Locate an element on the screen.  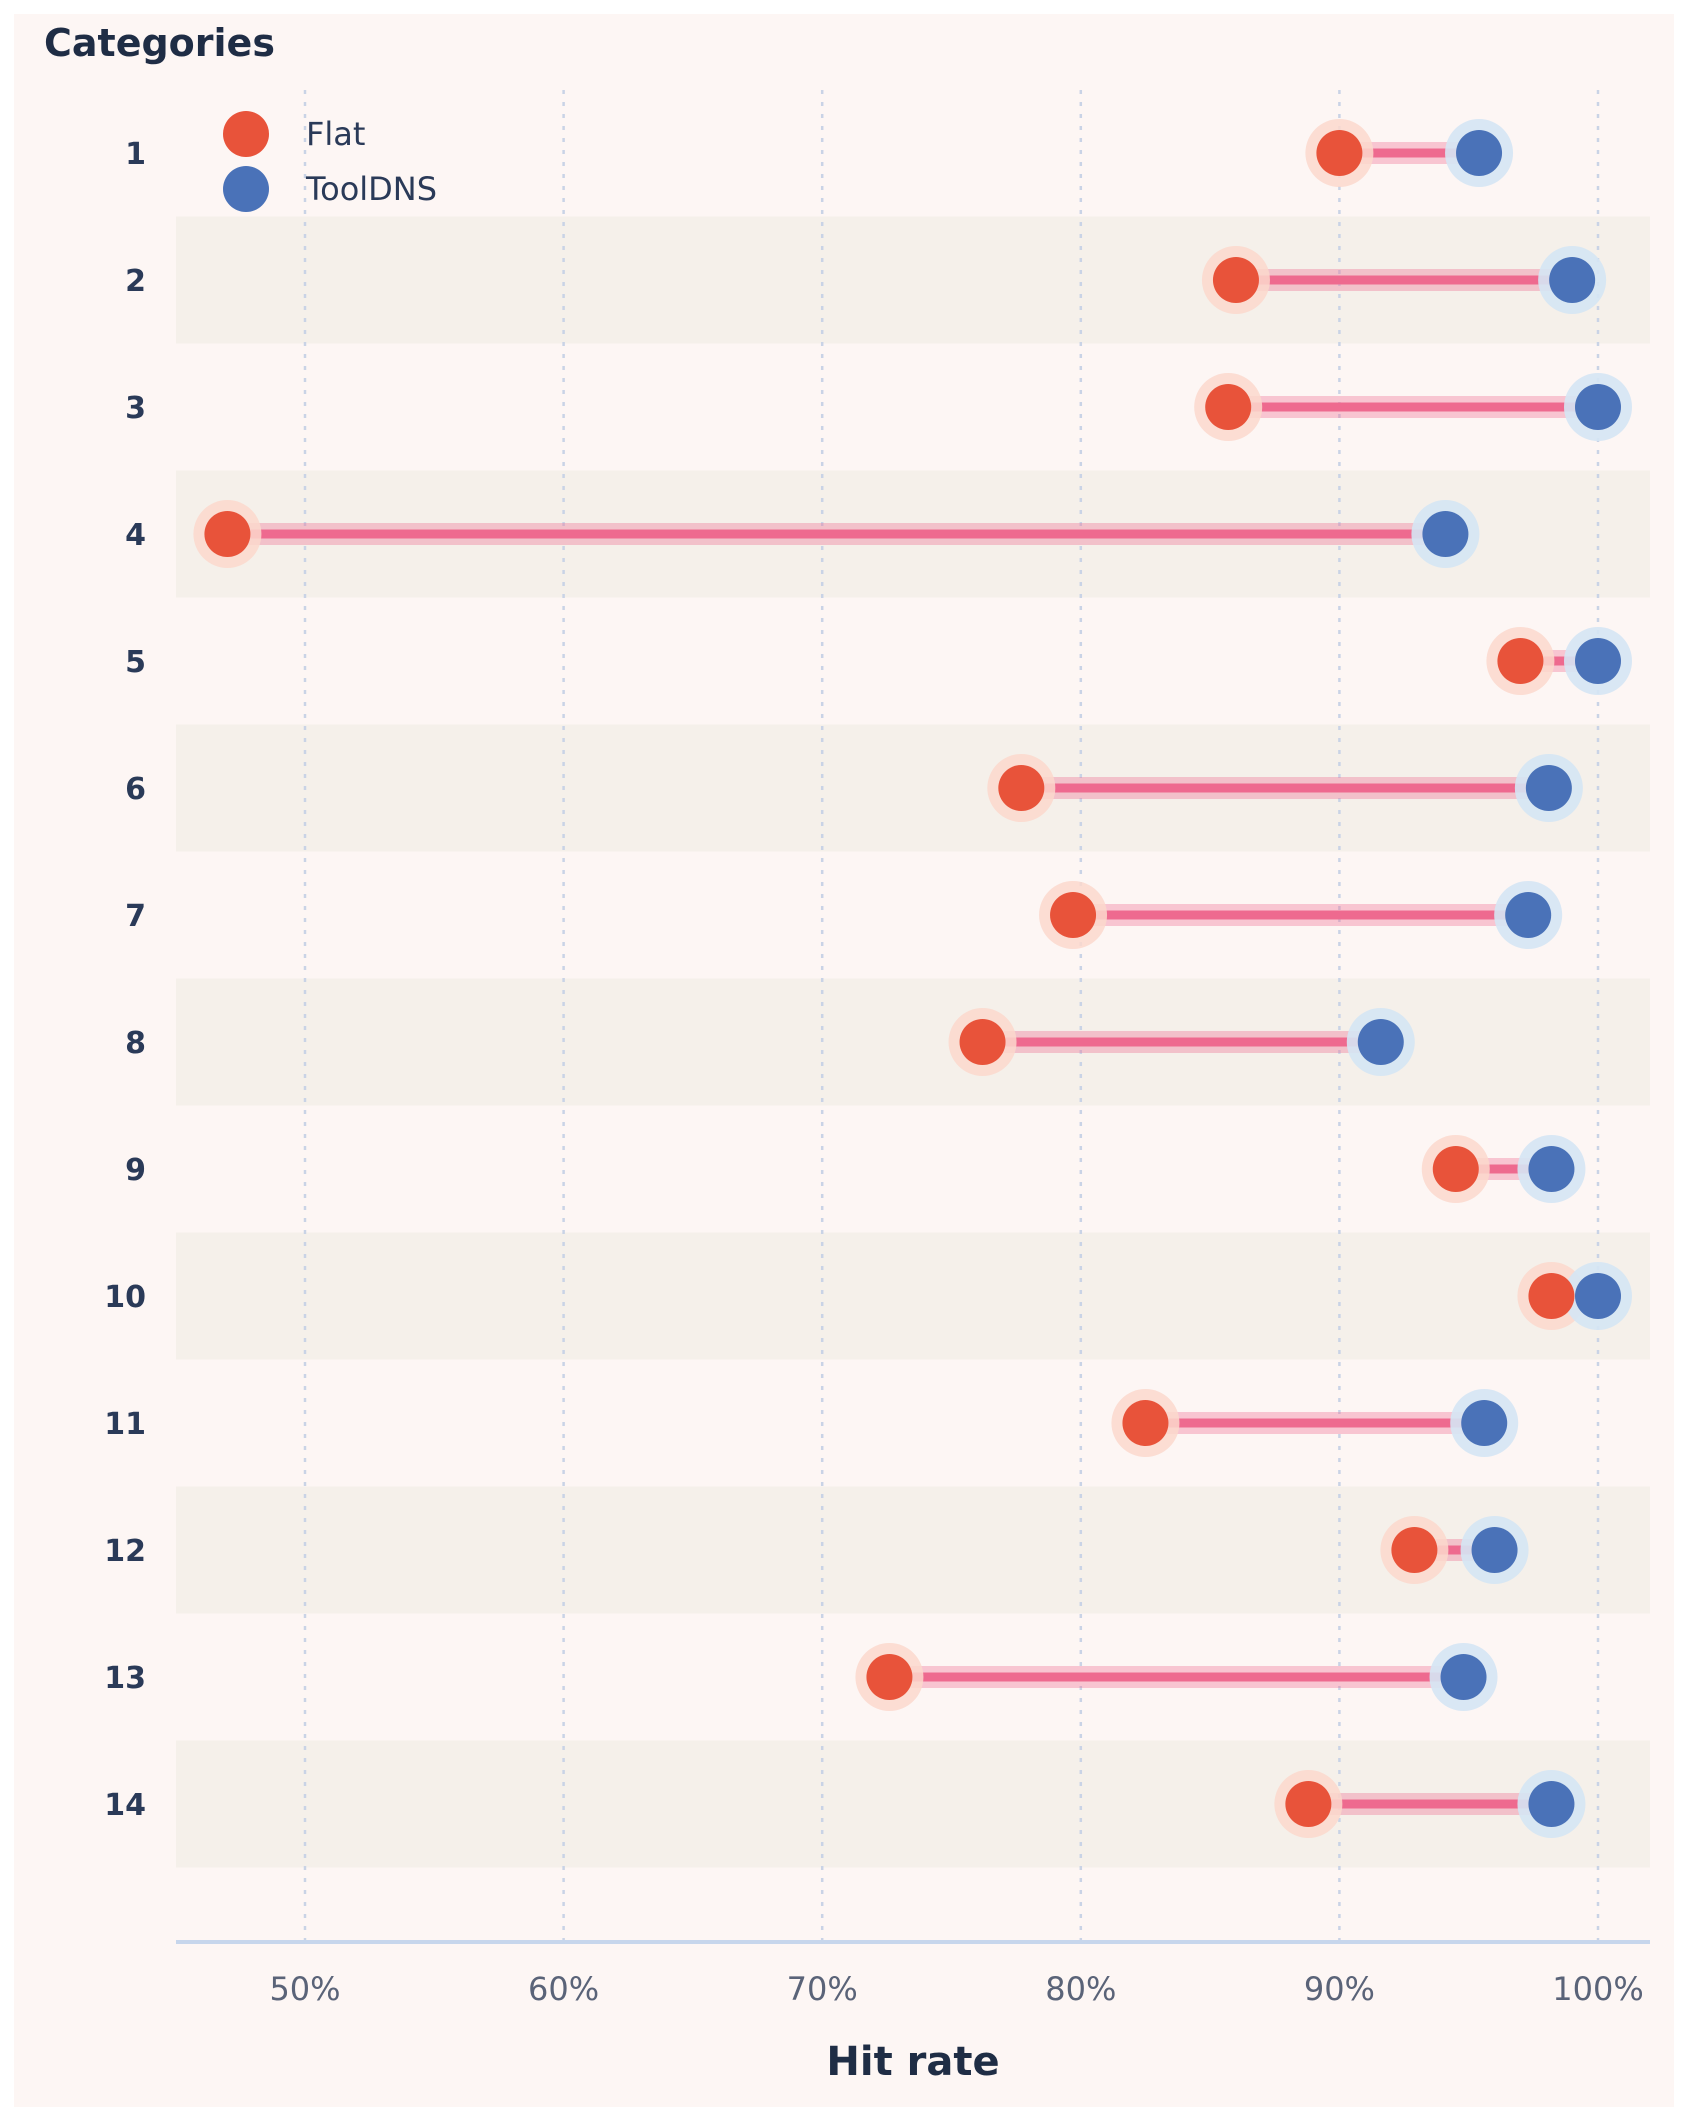
legend-flat-label: Flat is located at coordinates (335, 134).